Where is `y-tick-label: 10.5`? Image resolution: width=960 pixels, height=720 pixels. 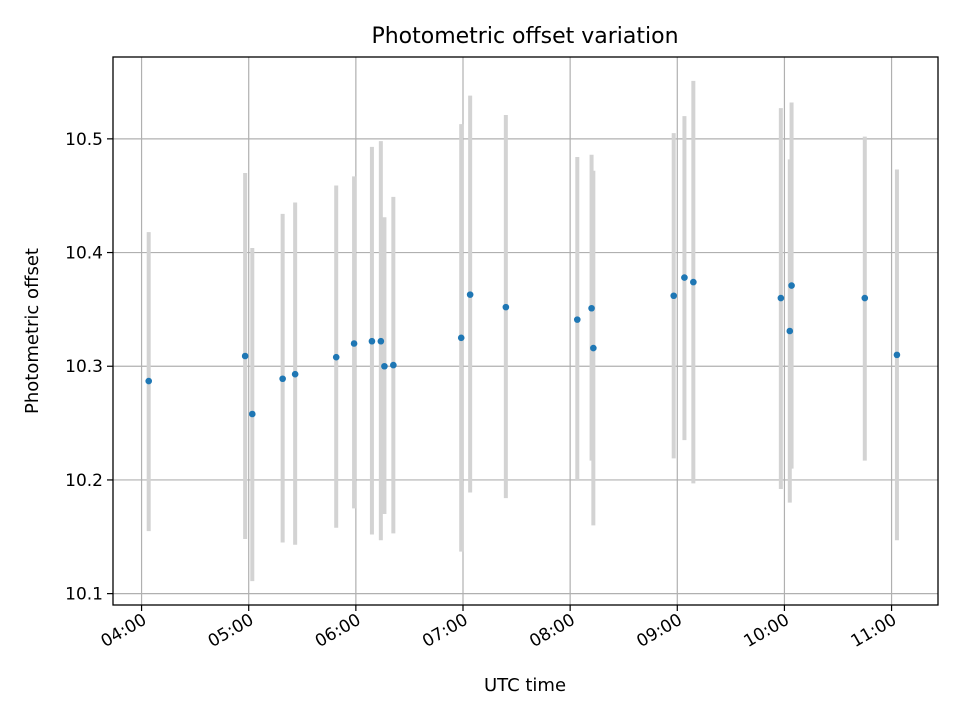
y-tick-label: 10.5 is located at coordinates (84, 140).